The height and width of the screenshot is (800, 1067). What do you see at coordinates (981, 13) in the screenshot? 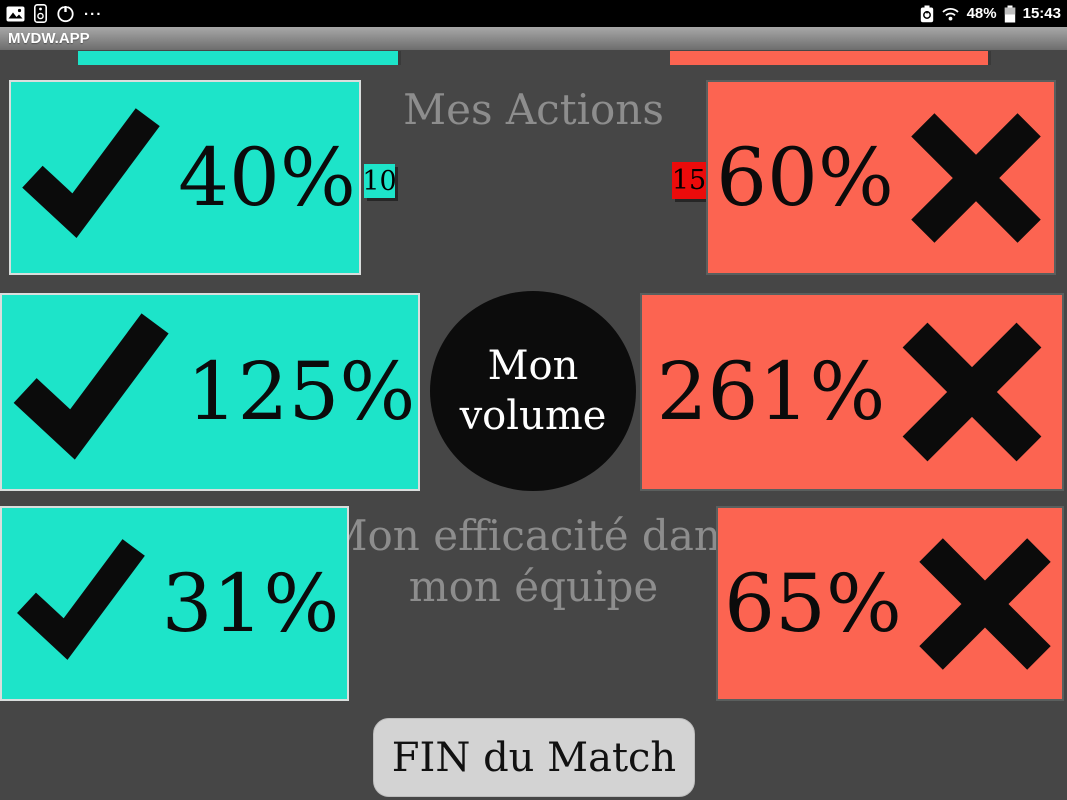
I see `battery-percent: 48%` at bounding box center [981, 13].